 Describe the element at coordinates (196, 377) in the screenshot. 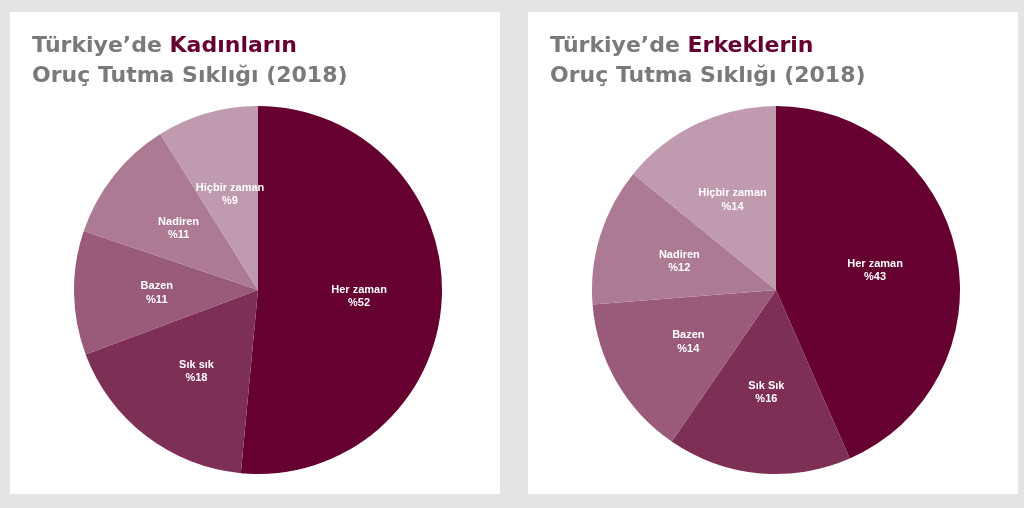

I see `data-label: %18` at that location.